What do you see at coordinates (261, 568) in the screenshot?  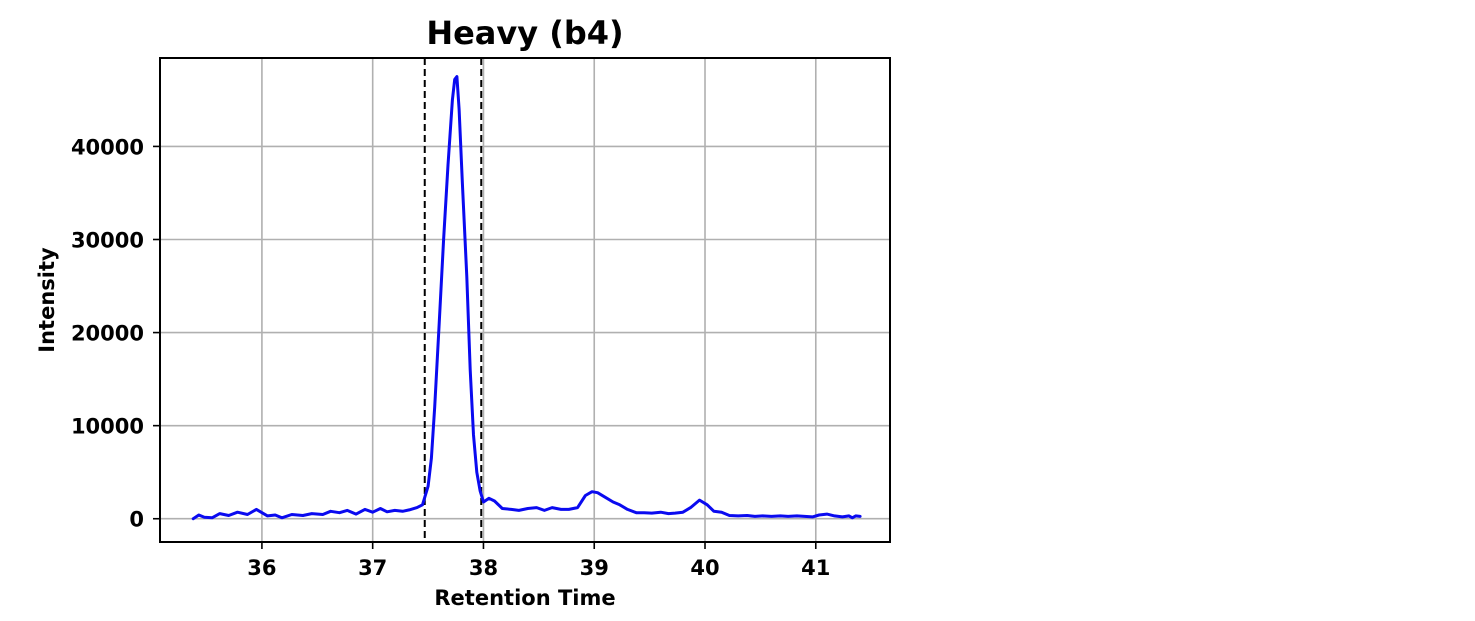 I see `x-tick-label: 36` at bounding box center [261, 568].